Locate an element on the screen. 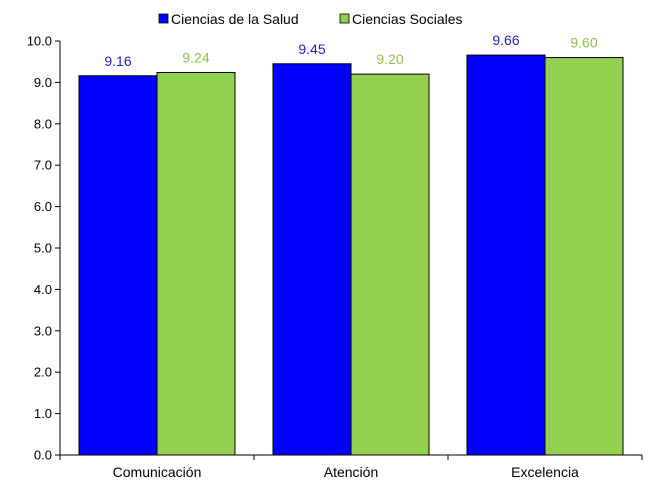 Image resolution: width=652 pixels, height=487 pixels. y-tick-label: 6.0 is located at coordinates (43, 206).